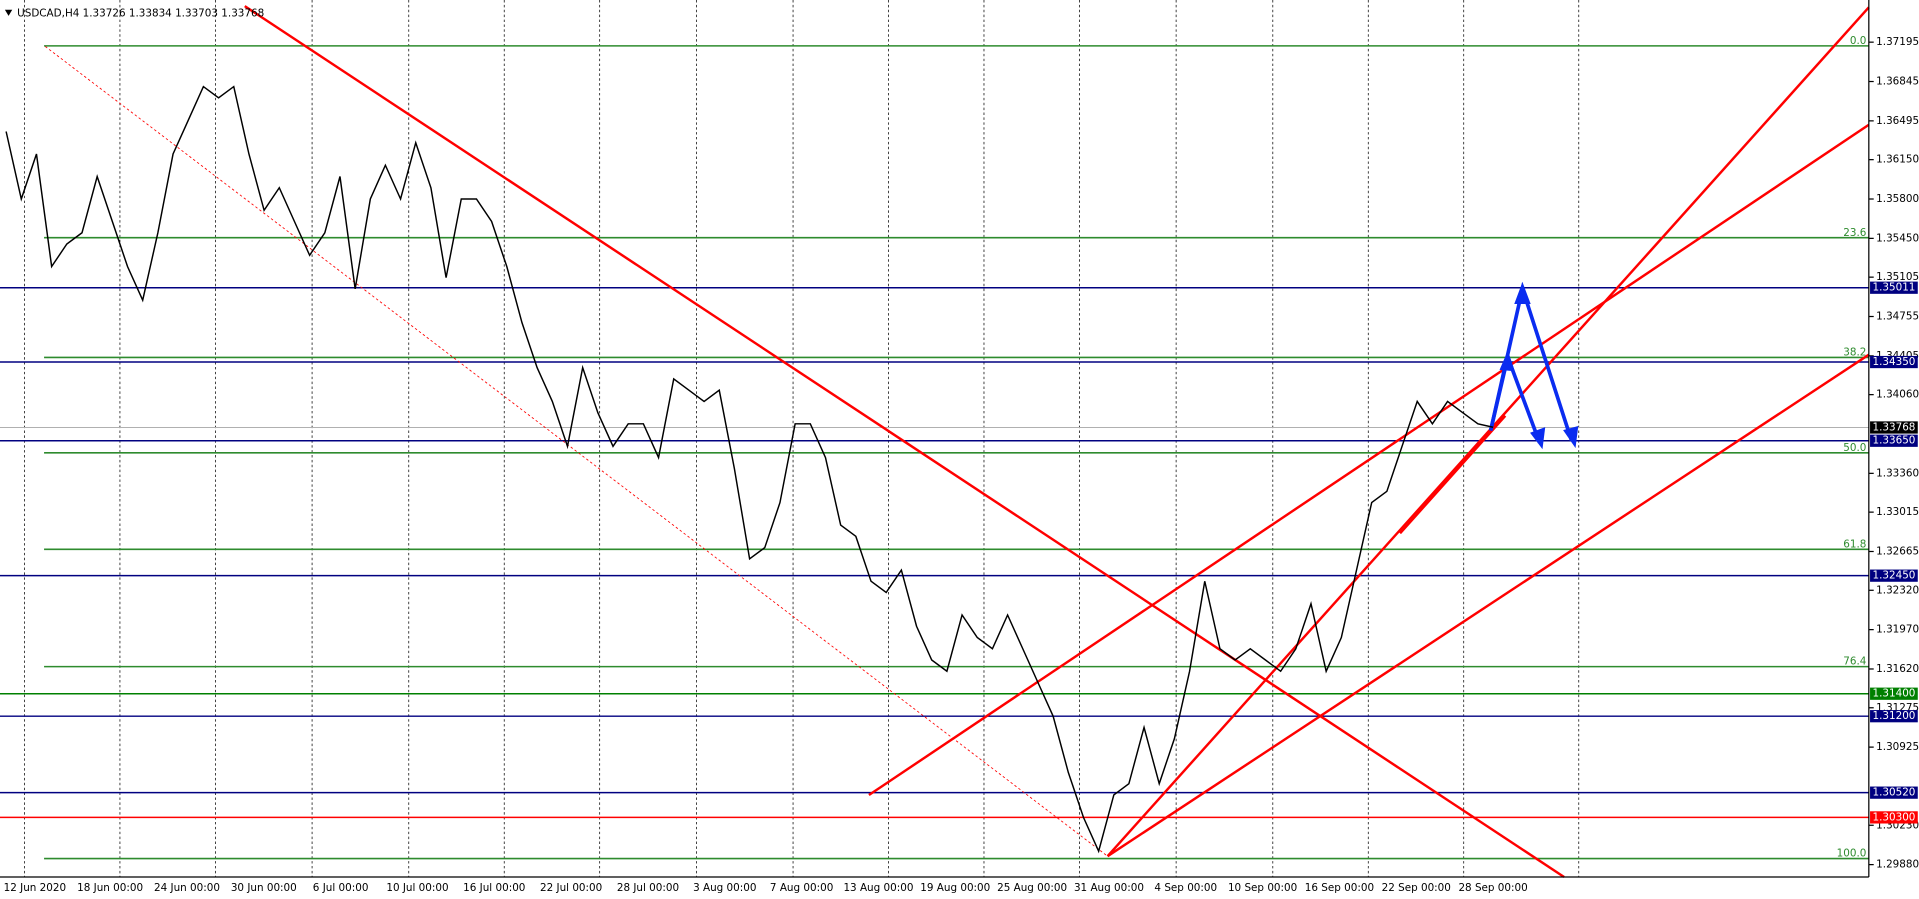 Image resolution: width=1919 pixels, height=899 pixels. What do you see at coordinates (648, 888) in the screenshot?
I see `x-tick-label: 28 Jul 00:00` at bounding box center [648, 888].